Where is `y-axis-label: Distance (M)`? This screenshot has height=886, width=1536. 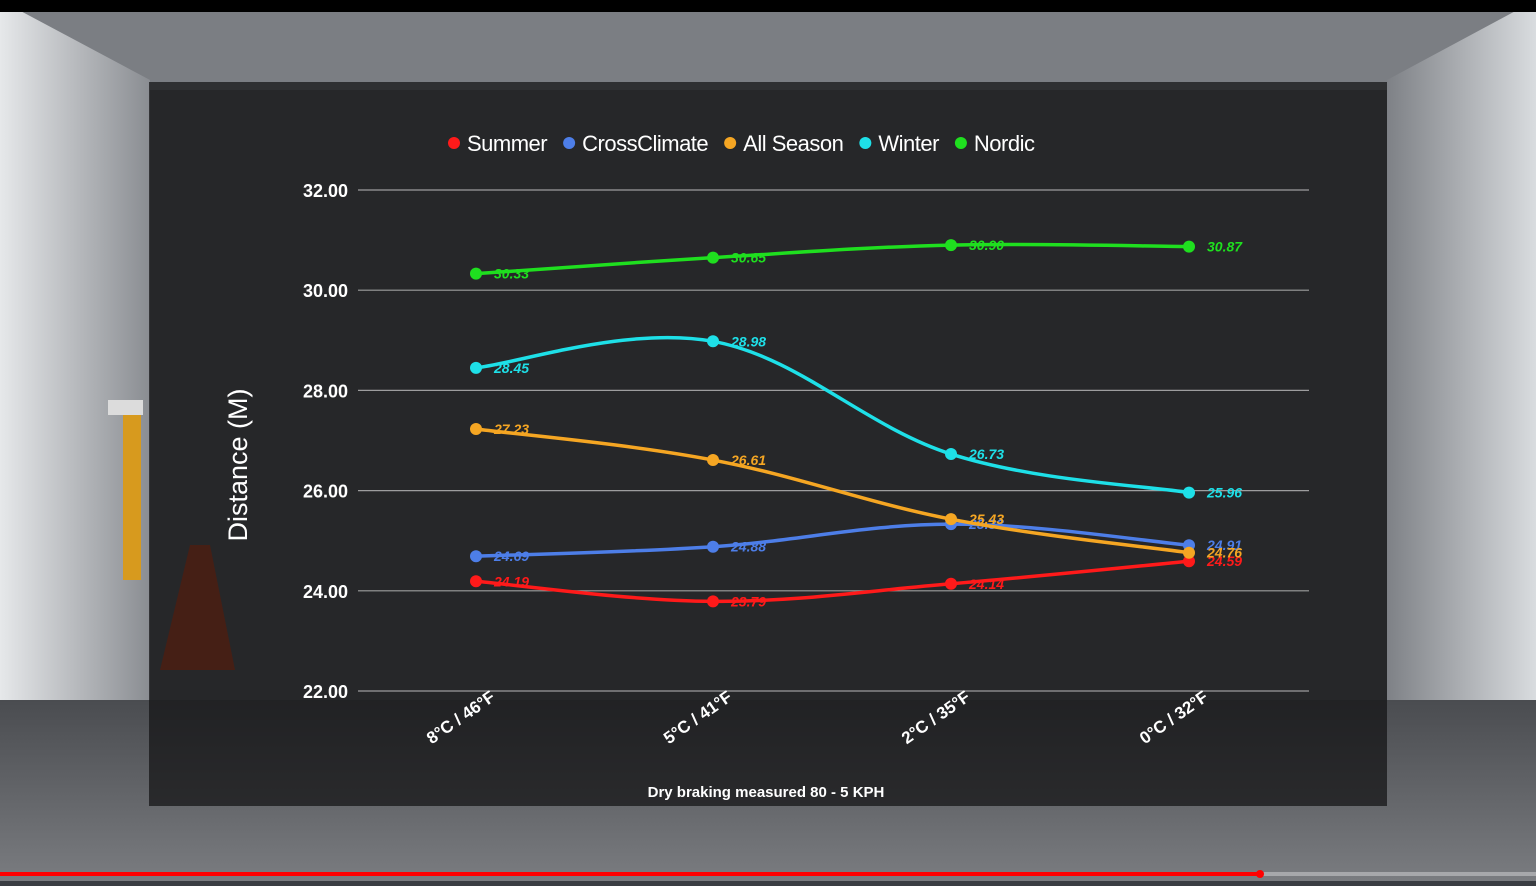
y-axis-label: Distance (M) is located at coordinates (238, 464).